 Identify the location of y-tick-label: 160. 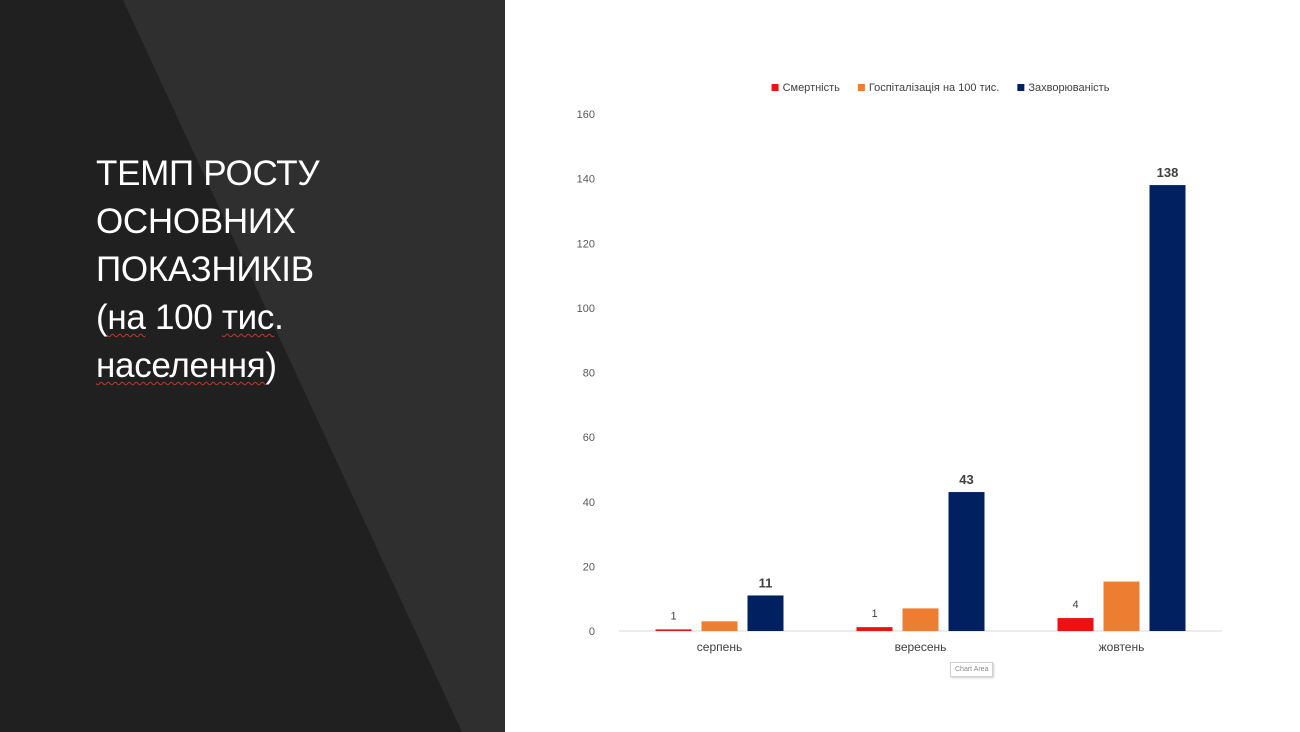
(586, 115).